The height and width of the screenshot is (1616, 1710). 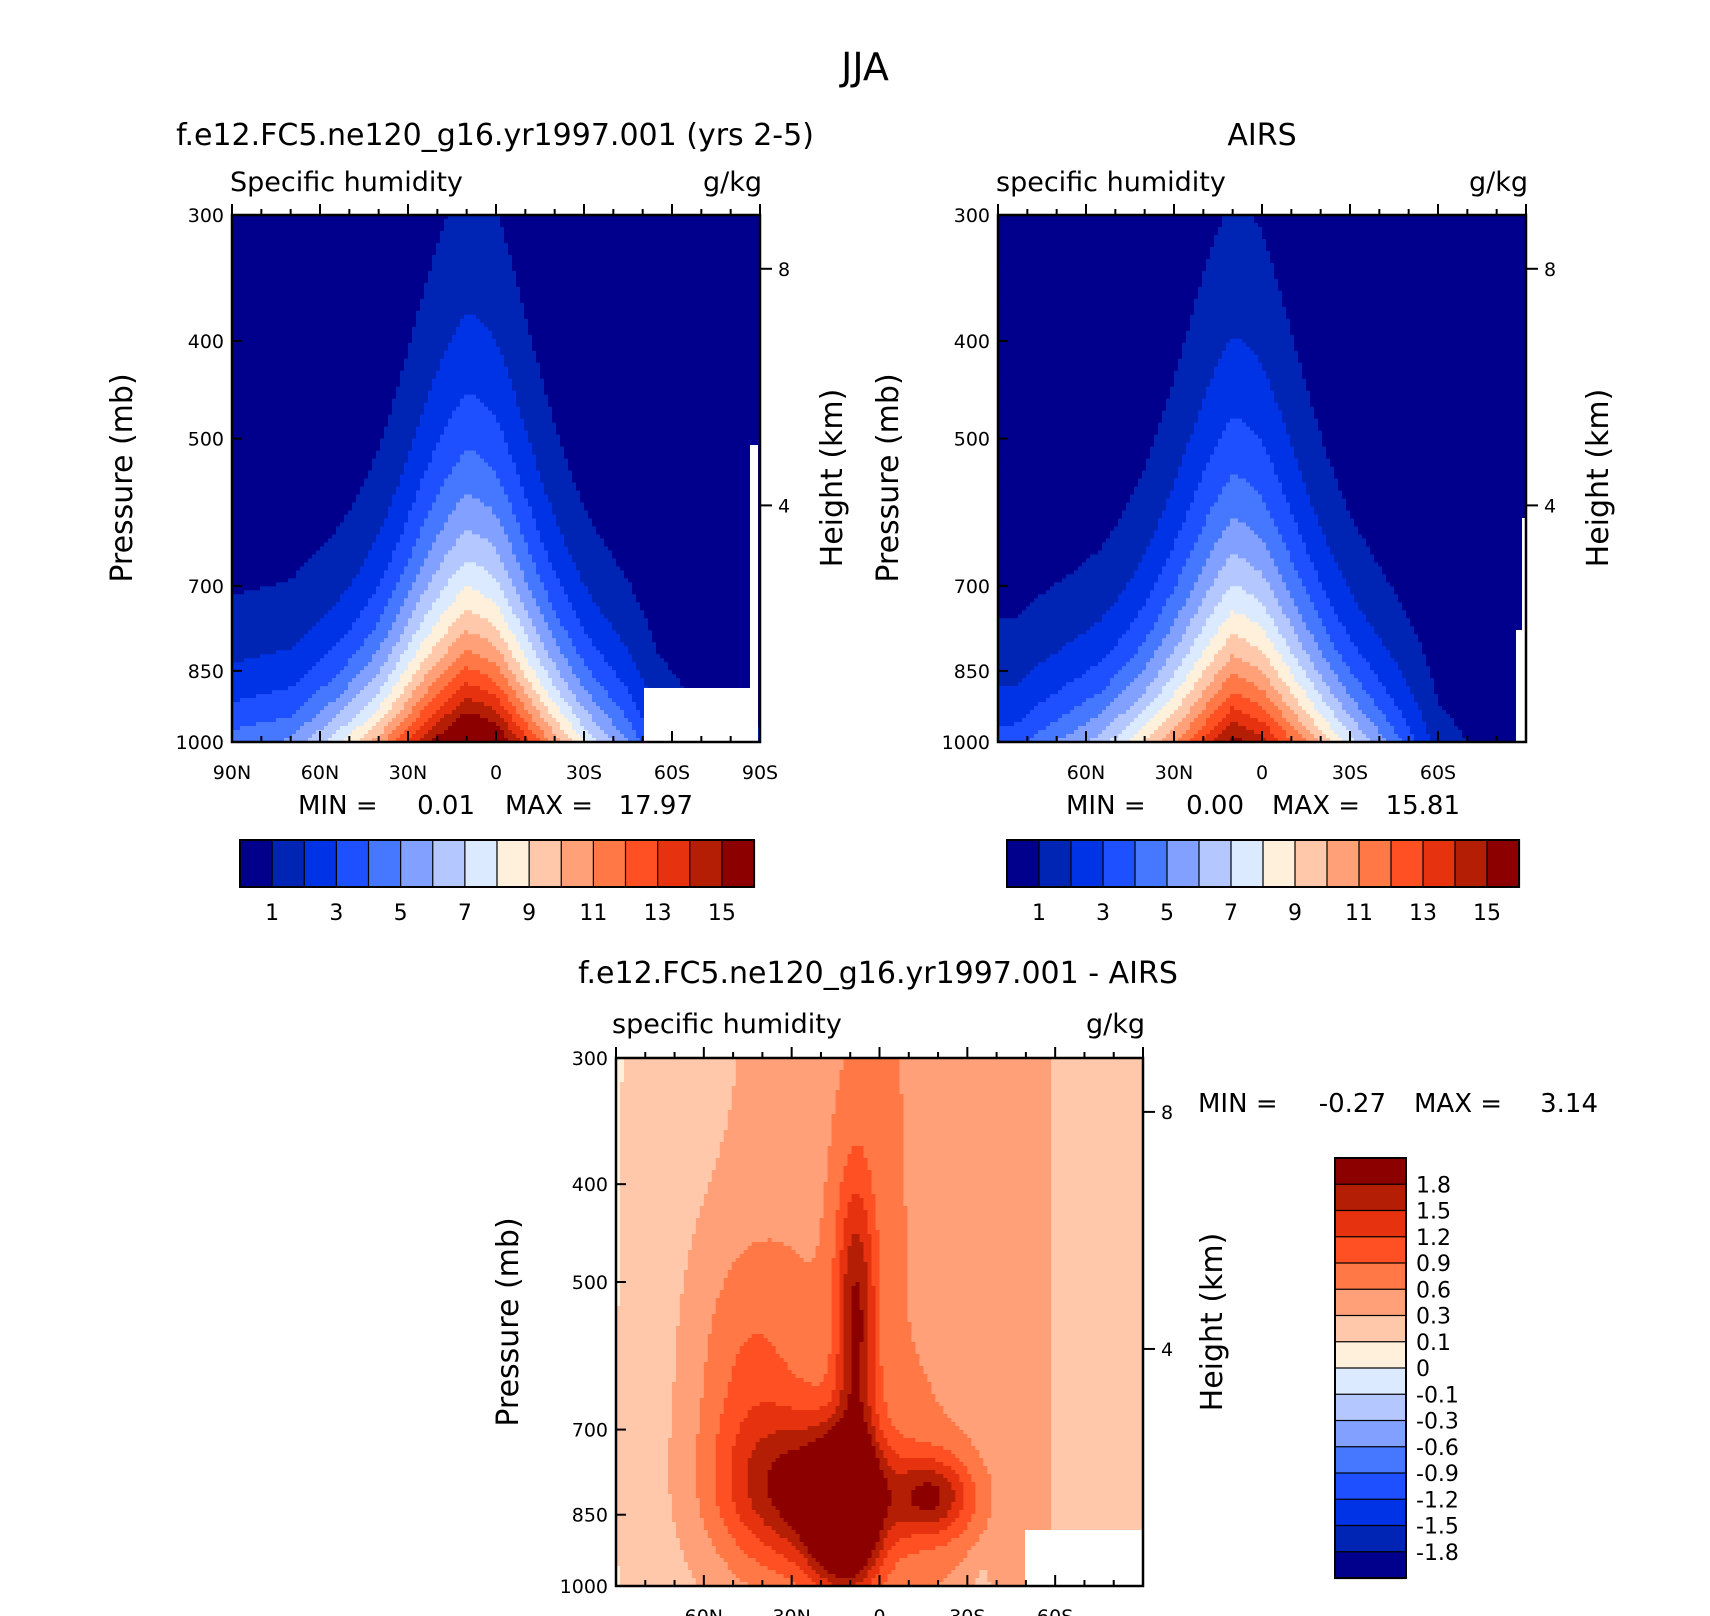 I want to click on colorbar-label: 5, so click(x=401, y=913).